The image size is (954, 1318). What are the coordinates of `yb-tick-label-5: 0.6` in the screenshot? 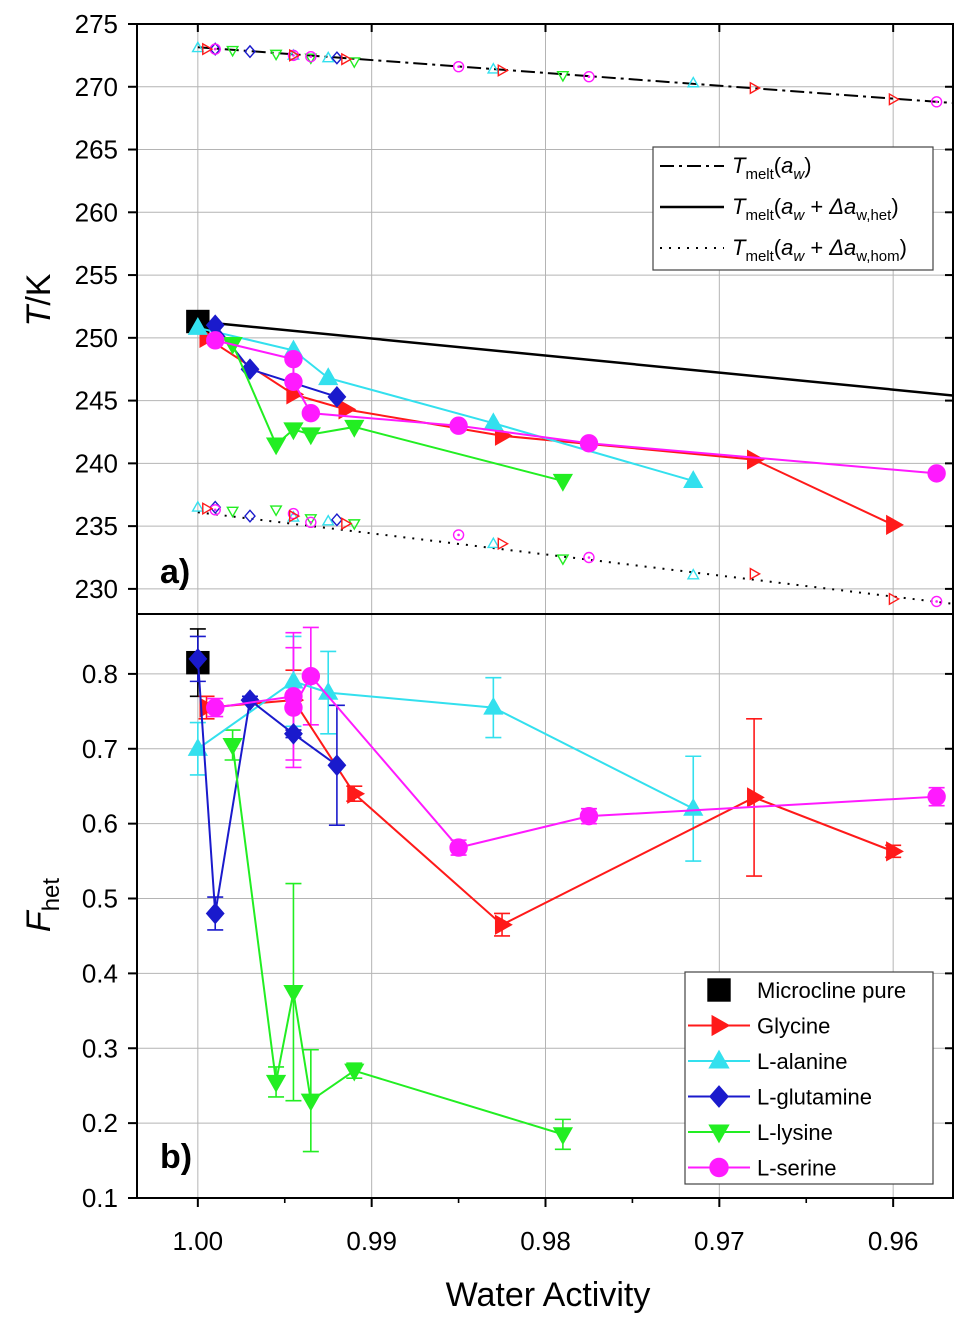 It's located at (100, 824).